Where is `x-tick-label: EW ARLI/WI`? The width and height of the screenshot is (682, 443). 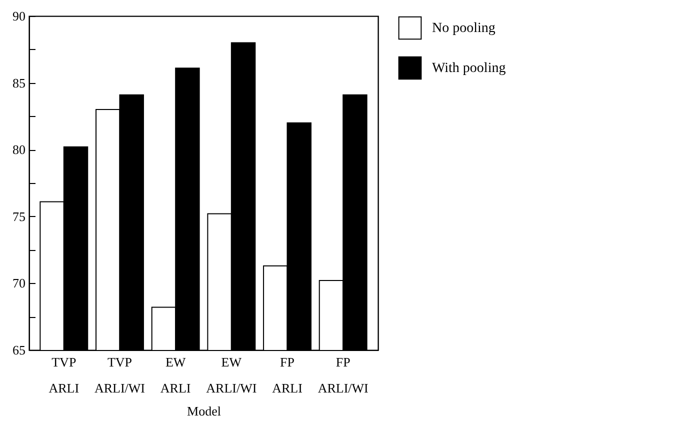 x-tick-label: EW ARLI/WI is located at coordinates (231, 375).